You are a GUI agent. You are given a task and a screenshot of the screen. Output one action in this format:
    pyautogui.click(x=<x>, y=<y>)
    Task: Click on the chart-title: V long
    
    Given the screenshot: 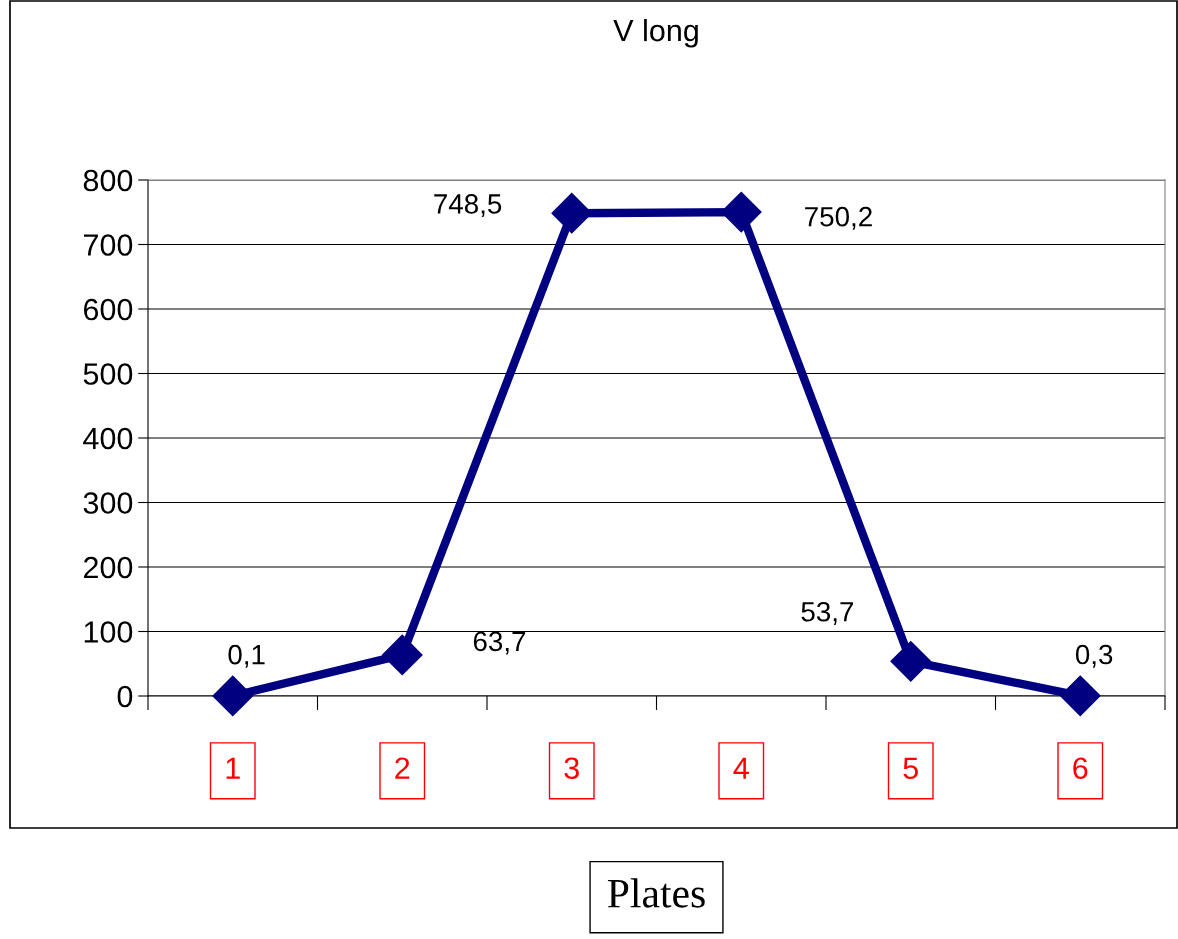 What is the action you would take?
    pyautogui.click(x=655, y=33)
    